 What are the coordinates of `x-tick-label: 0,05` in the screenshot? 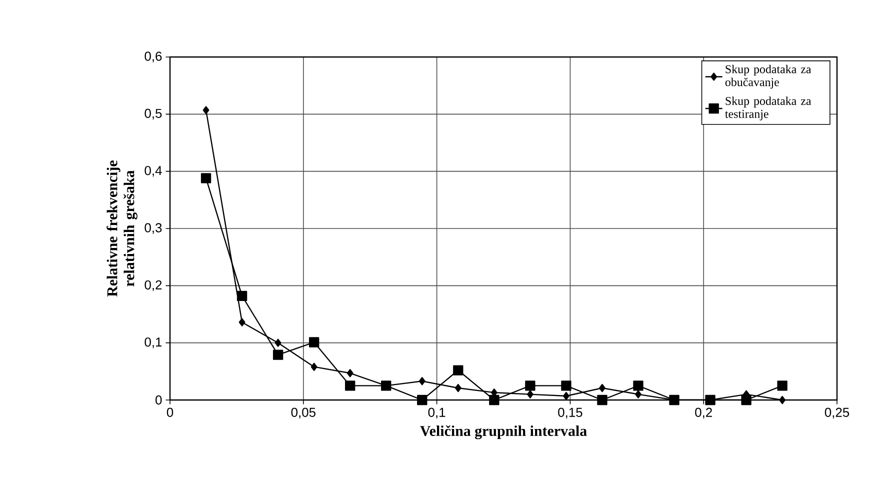 It's located at (303, 413).